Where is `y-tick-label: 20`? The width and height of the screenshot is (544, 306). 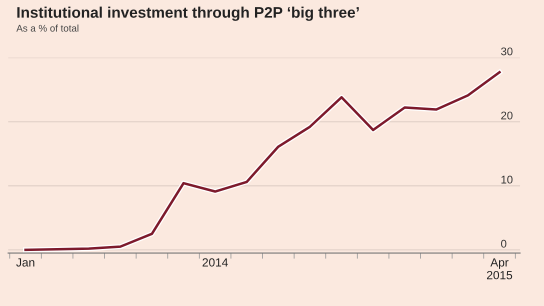 y-tick-label: 20 is located at coordinates (507, 116).